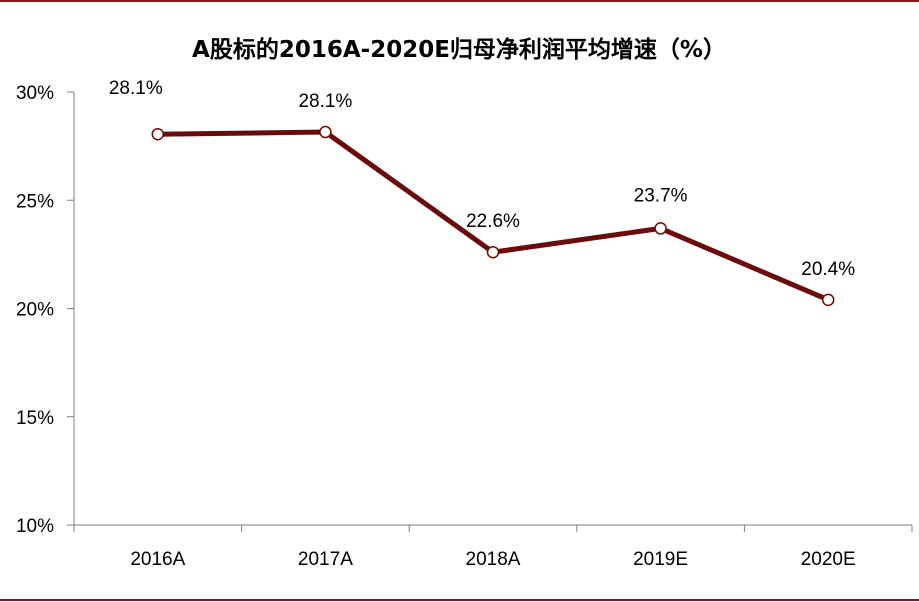 The image size is (919, 602). I want to click on x-tick-label: 2018A, so click(493, 559).